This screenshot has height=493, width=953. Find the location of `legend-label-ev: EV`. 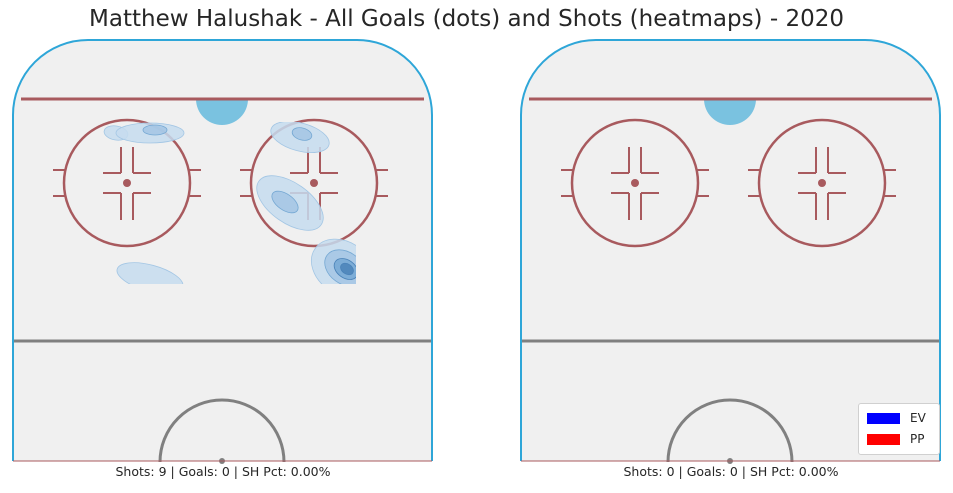

legend-label-ev: EV is located at coordinates (918, 418).